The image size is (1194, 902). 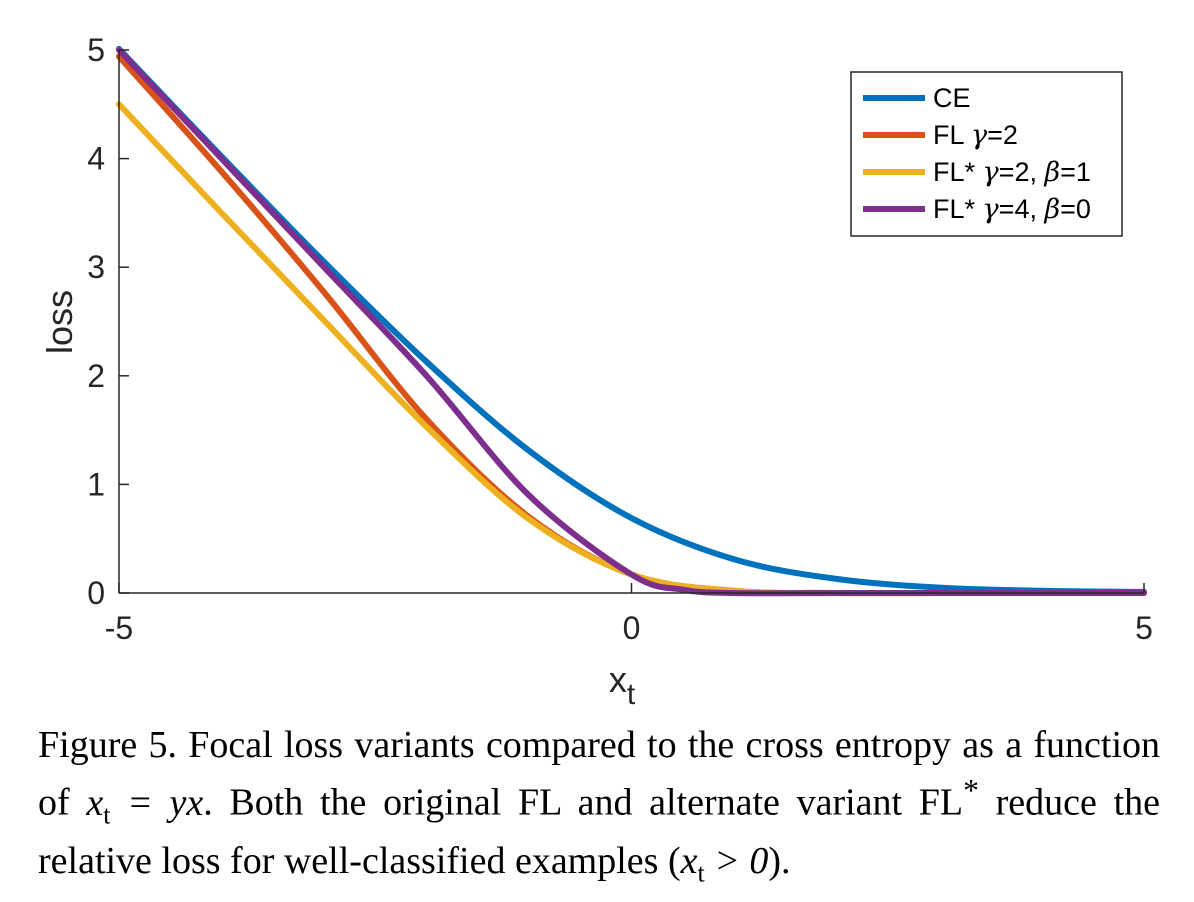 What do you see at coordinates (96, 50) in the screenshot?
I see `y-tick-label: 5` at bounding box center [96, 50].